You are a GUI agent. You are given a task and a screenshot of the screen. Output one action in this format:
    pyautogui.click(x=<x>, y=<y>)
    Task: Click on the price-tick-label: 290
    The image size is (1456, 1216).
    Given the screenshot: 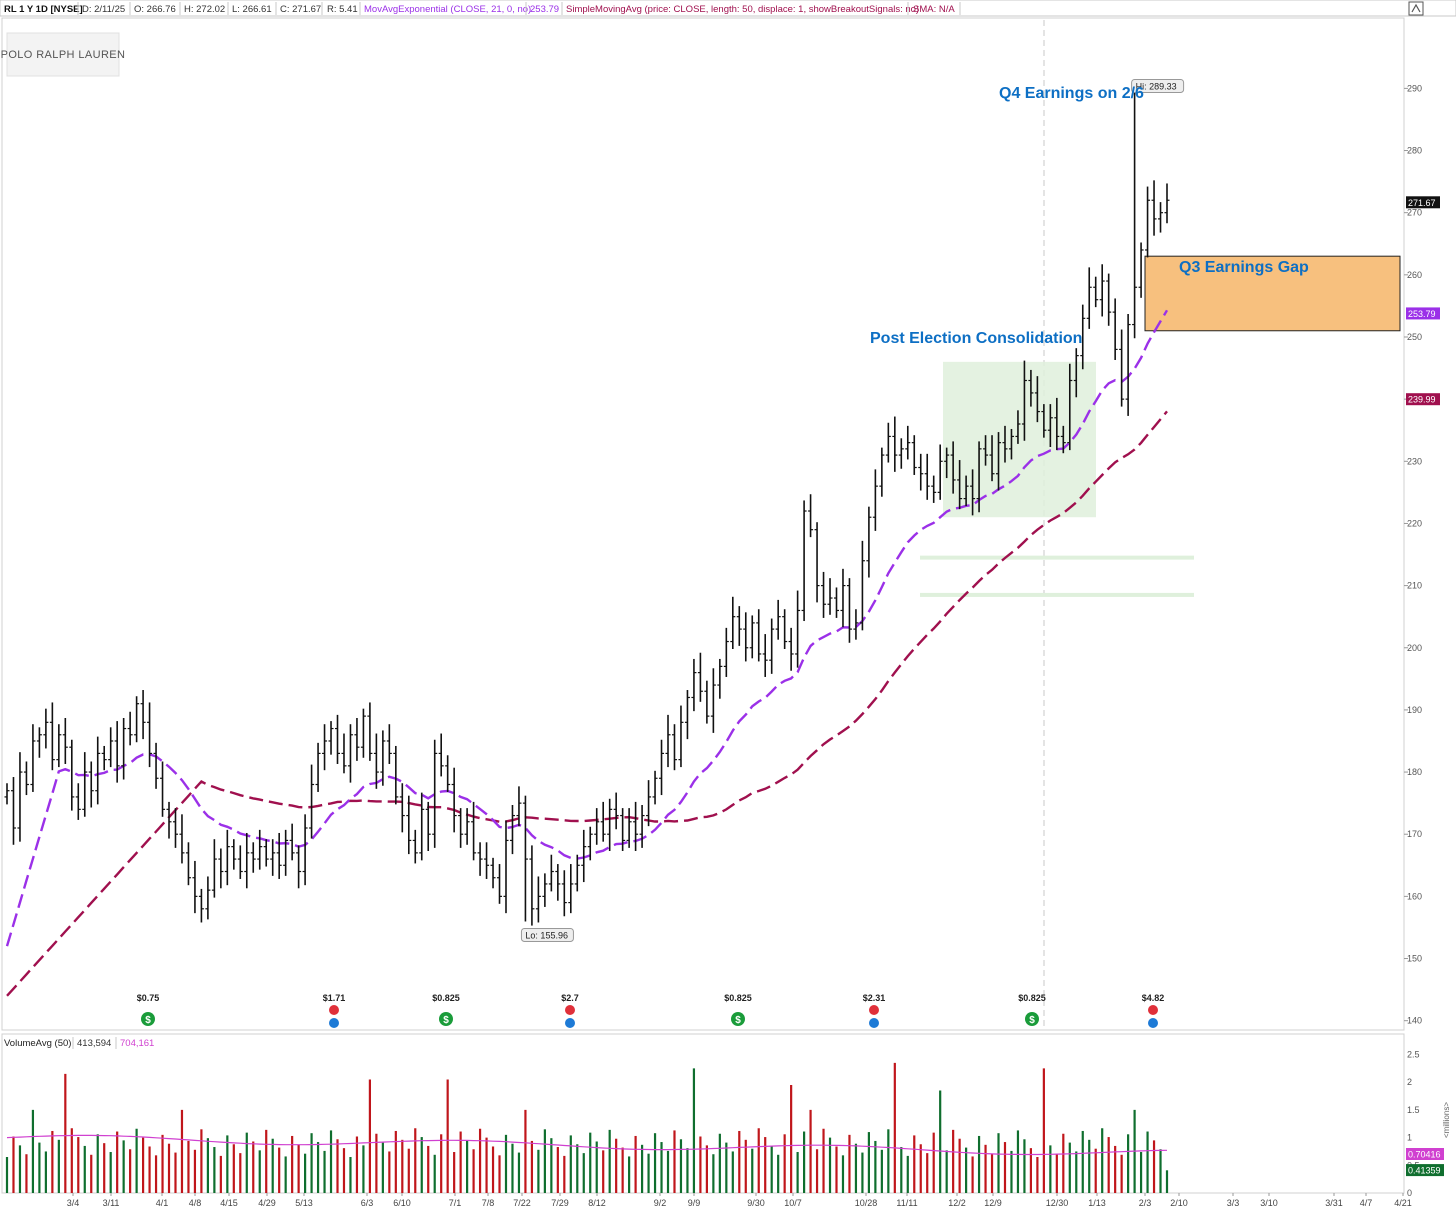 What is the action you would take?
    pyautogui.click(x=1414, y=88)
    